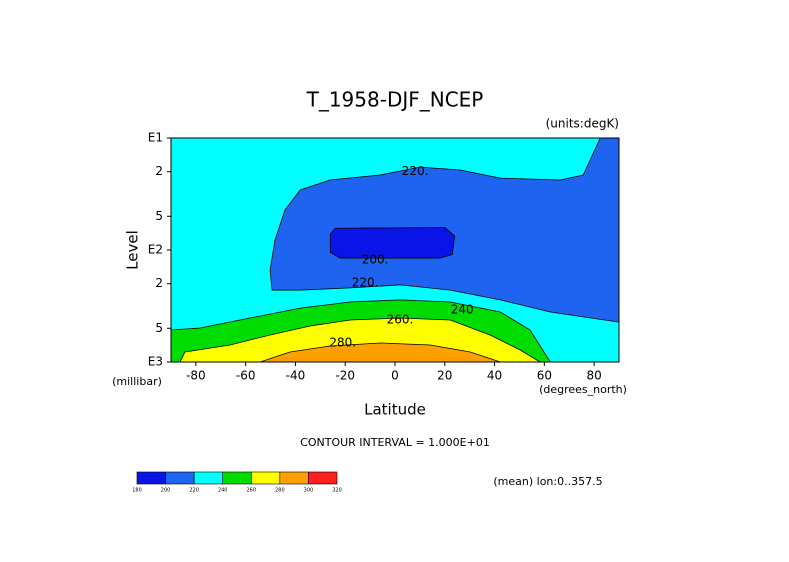 Image resolution: width=789 pixels, height=562 pixels. Describe the element at coordinates (494, 376) in the screenshot. I see `x-tick-label: 40` at that location.